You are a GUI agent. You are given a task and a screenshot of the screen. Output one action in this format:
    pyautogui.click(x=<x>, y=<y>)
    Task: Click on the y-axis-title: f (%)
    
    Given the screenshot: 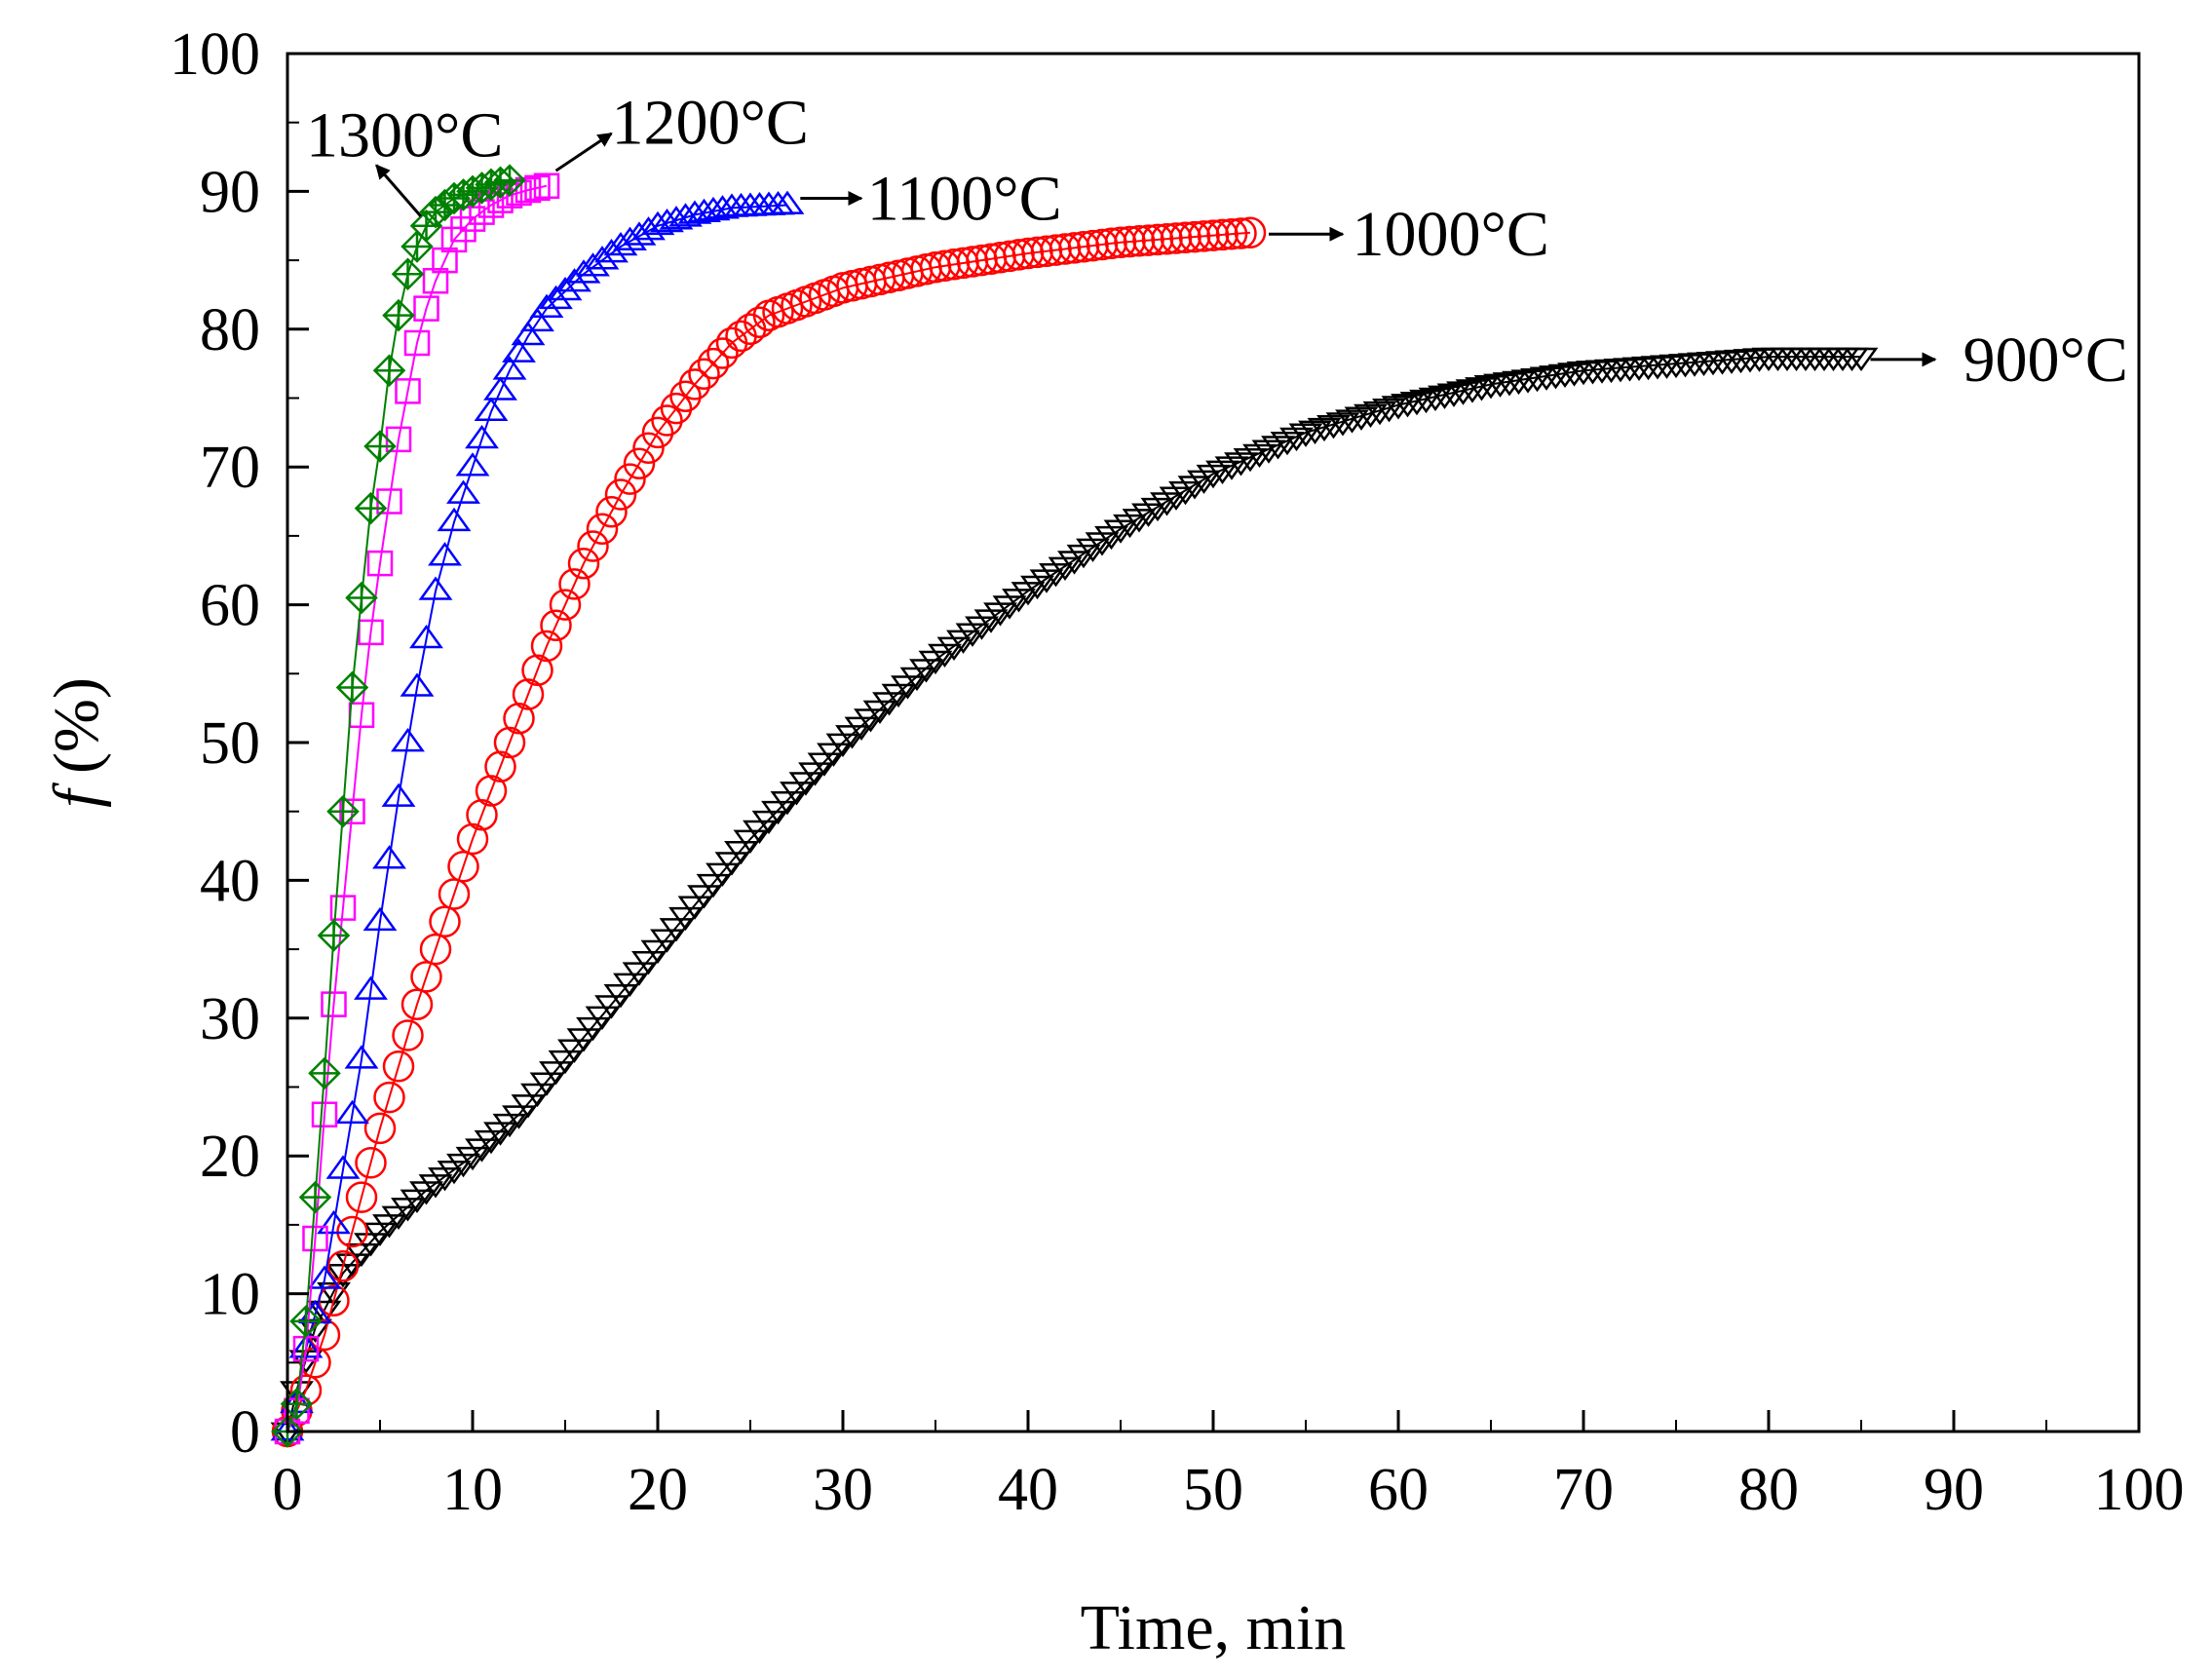 What is the action you would take?
    pyautogui.click(x=76, y=742)
    